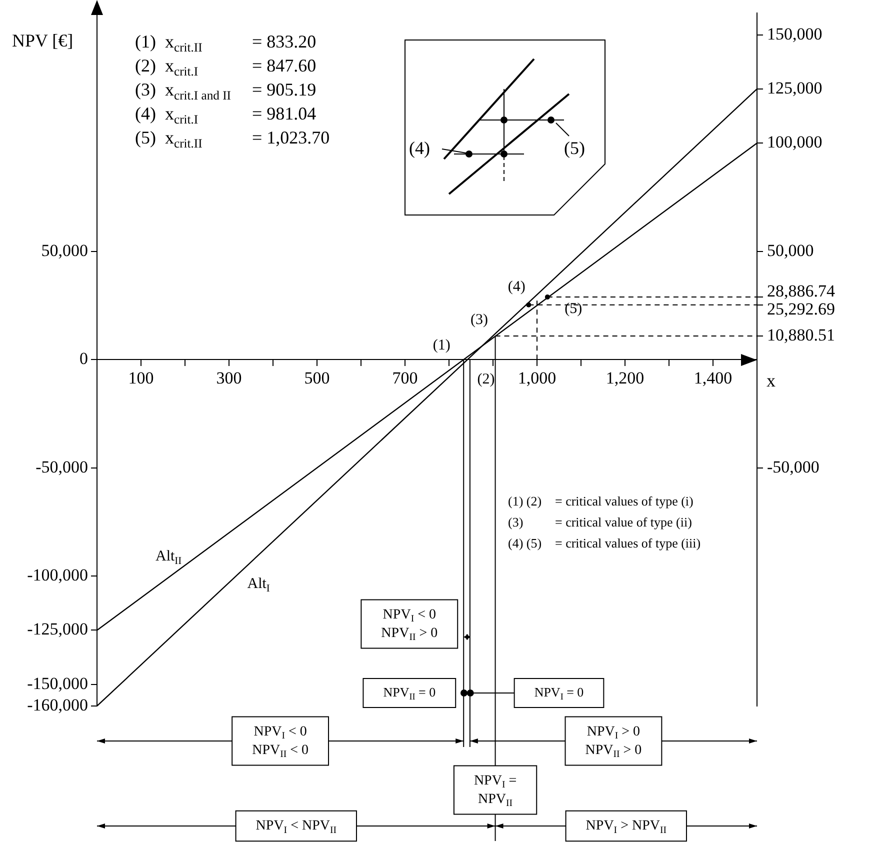 This screenshot has height=845, width=873. I want to click on text: (5), so click(574, 148).